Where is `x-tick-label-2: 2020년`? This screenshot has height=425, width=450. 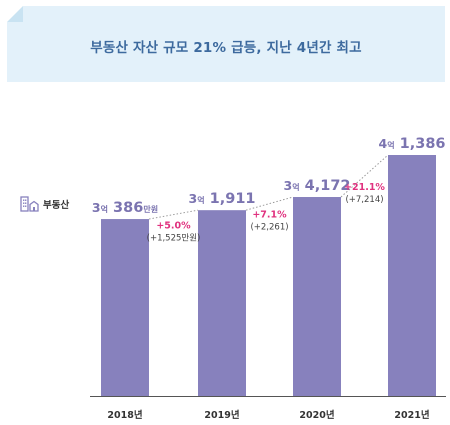
x-tick-label-2: 2020년 is located at coordinates (316, 415).